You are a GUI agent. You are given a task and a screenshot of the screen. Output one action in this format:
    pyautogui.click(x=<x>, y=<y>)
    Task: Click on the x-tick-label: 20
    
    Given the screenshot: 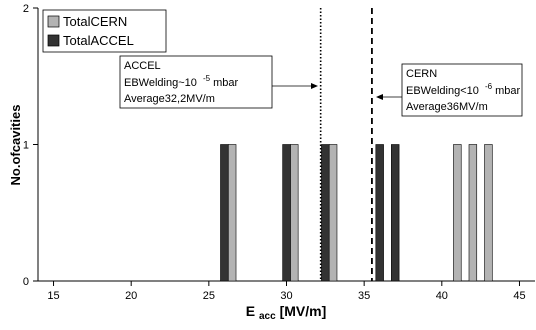 What is the action you would take?
    pyautogui.click(x=131, y=296)
    